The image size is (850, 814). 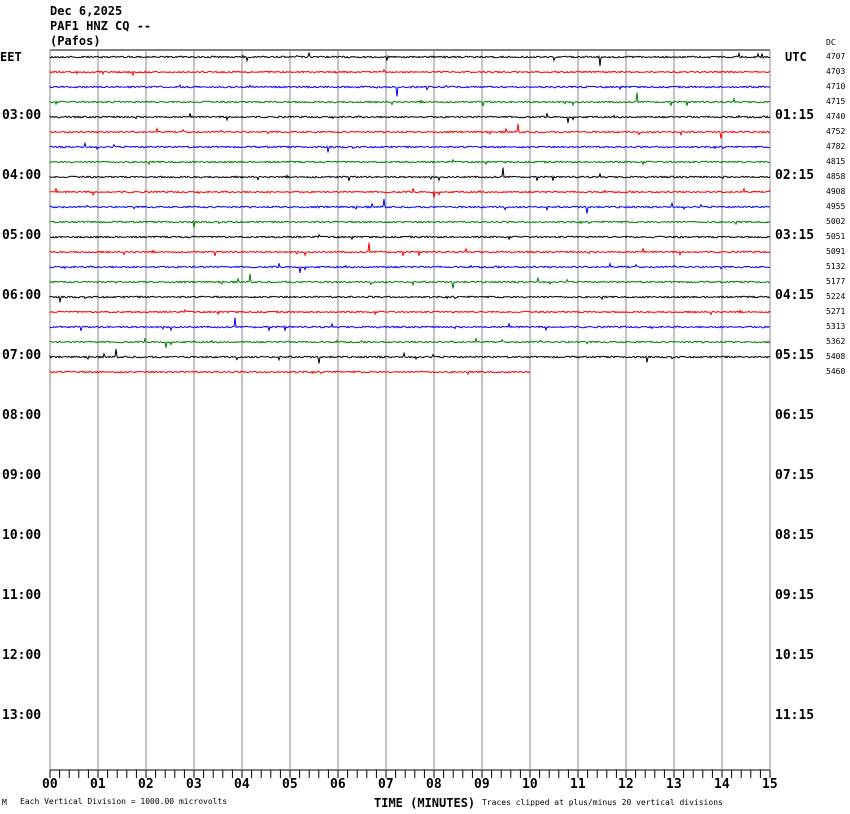 I want to click on corner-mark: M, so click(x=4, y=802).